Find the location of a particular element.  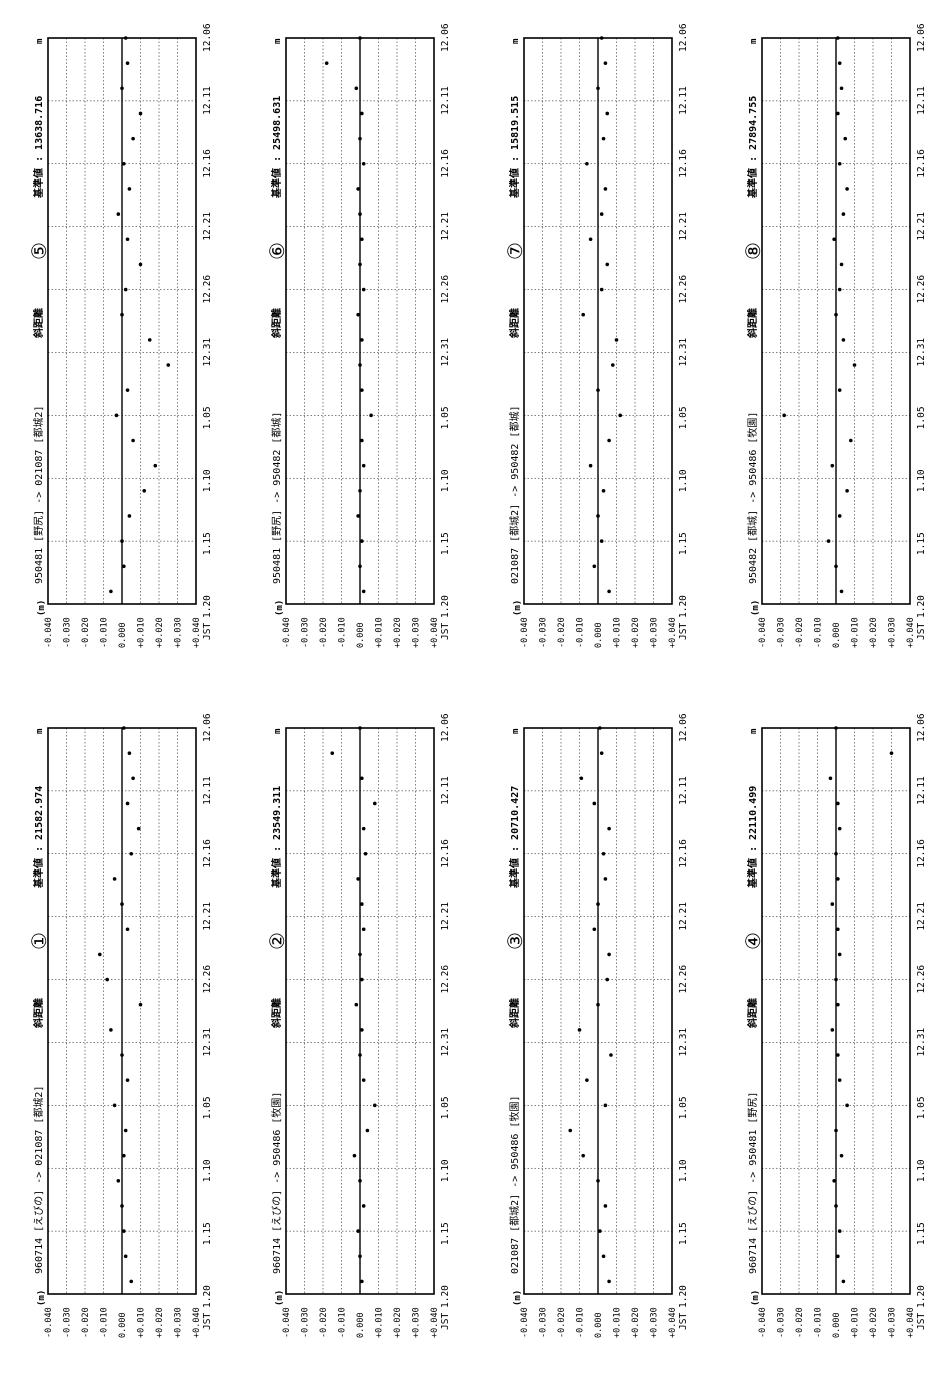

chart-title: 950481 [野尻] -> 950482 [都城] is located at coordinates (277, 498).